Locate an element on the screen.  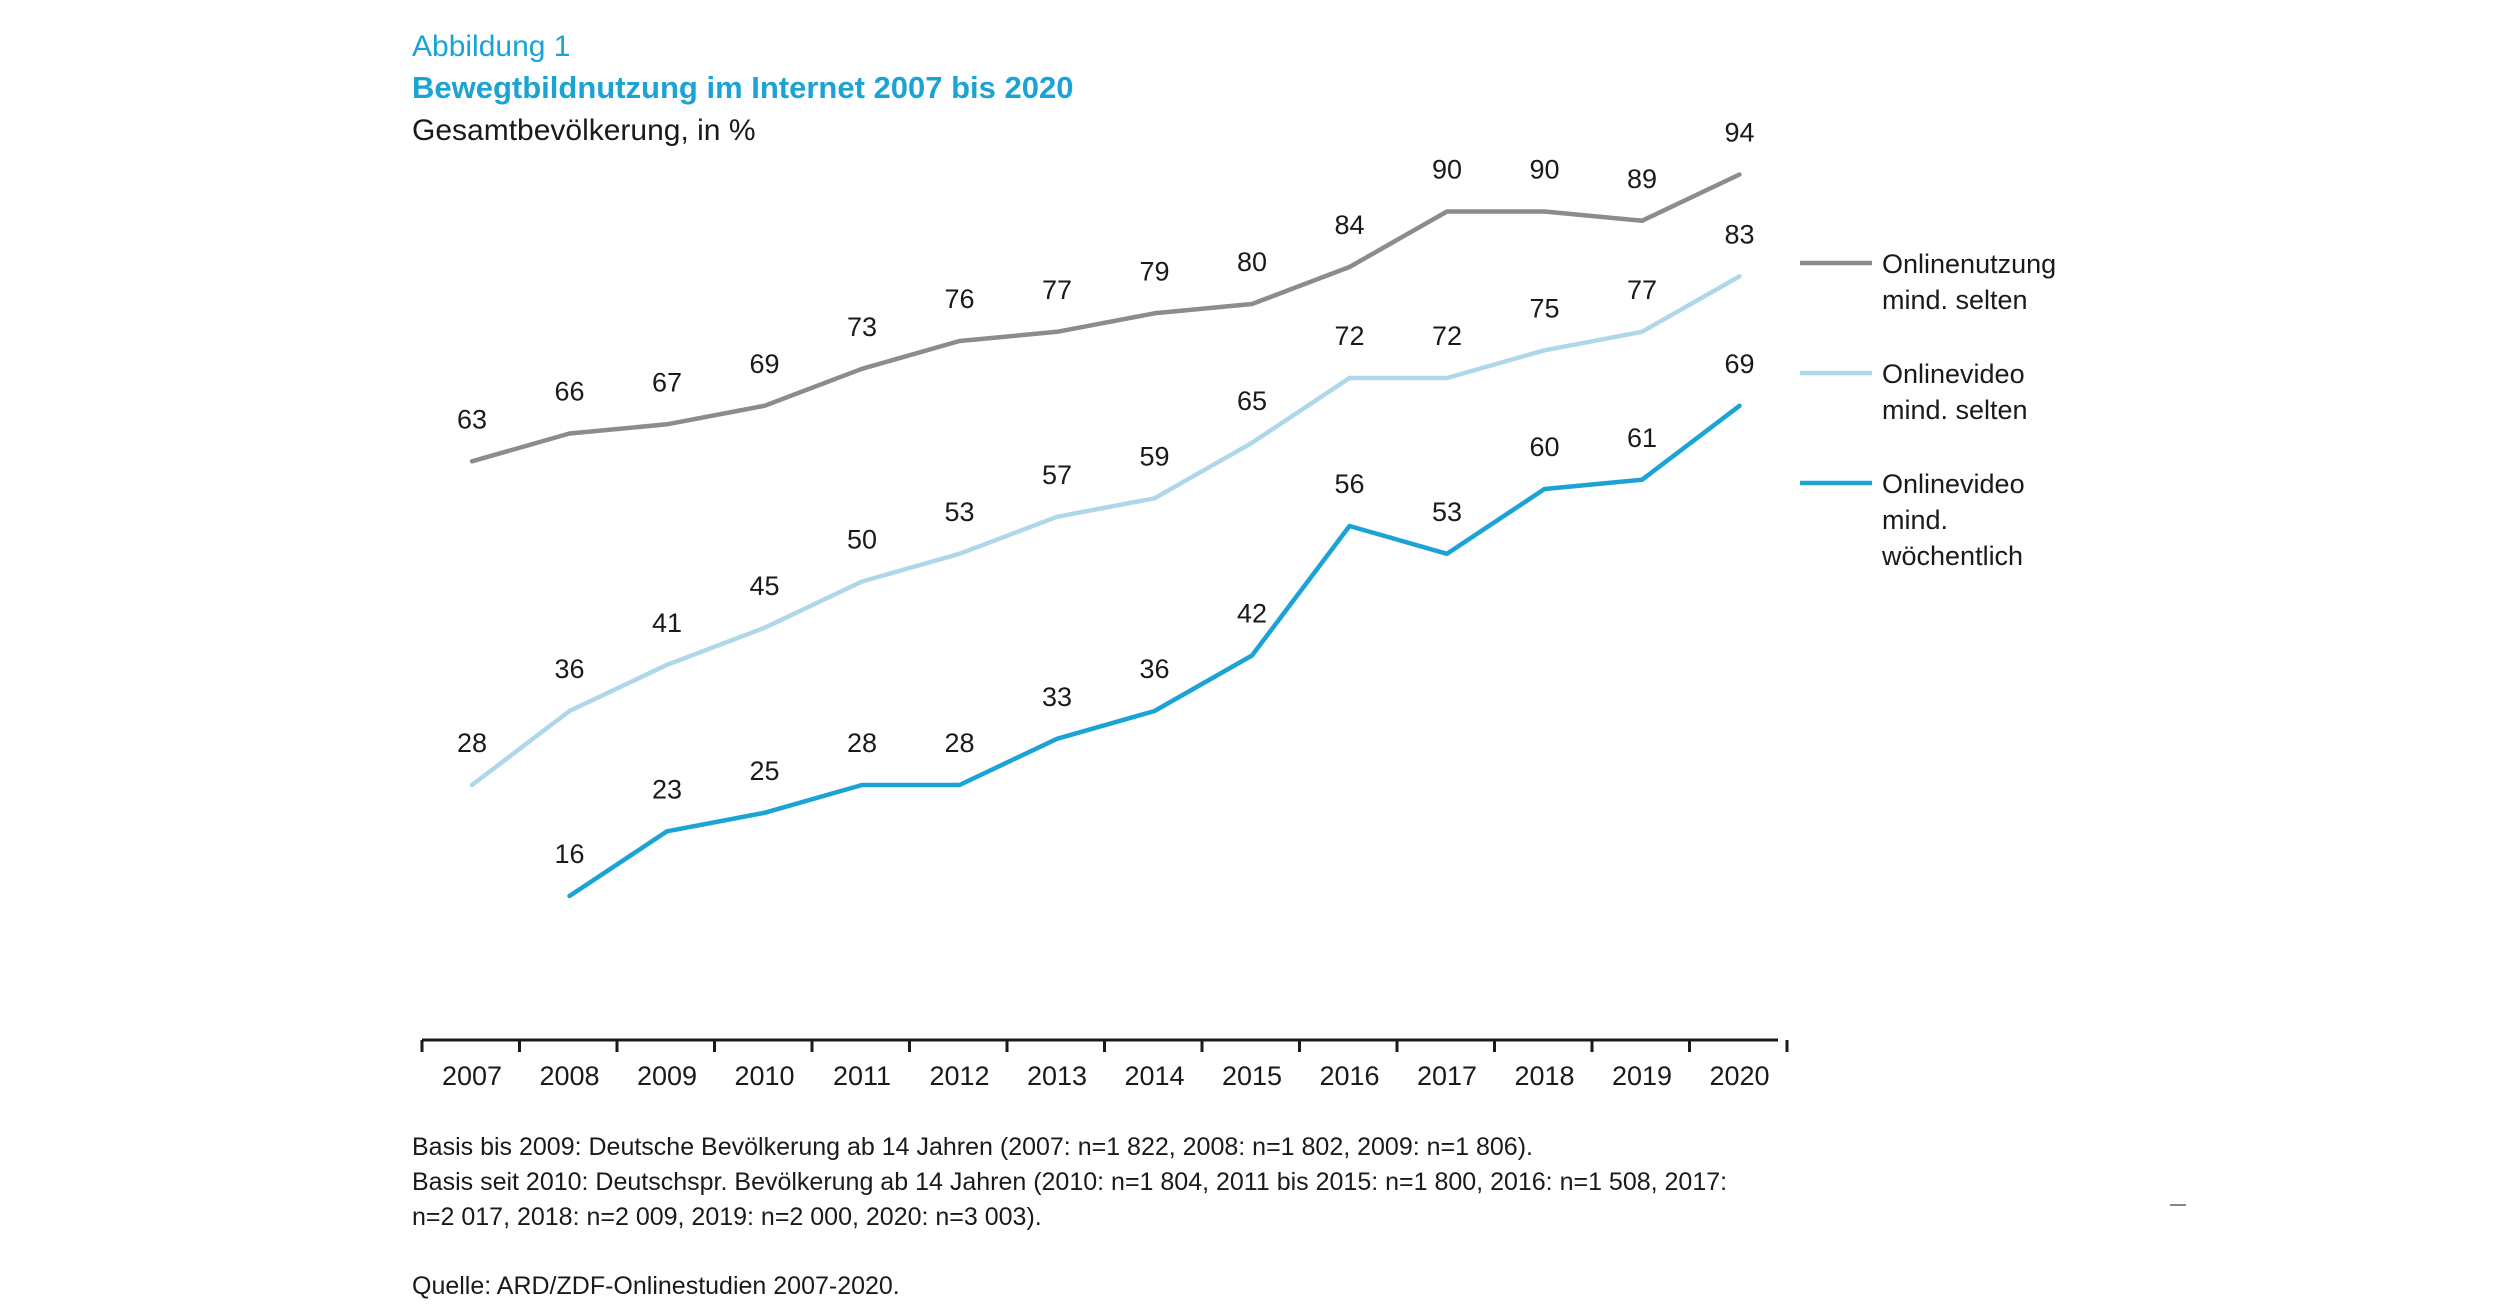
data-label: 56 is located at coordinates (1349, 484).